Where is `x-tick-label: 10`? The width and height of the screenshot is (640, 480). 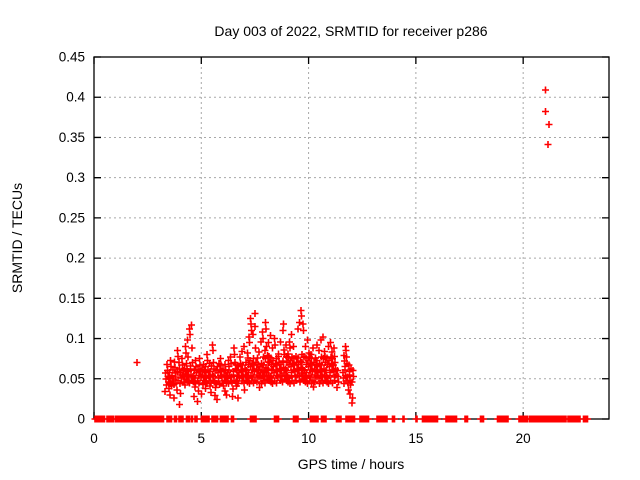 x-tick-label: 10 is located at coordinates (308, 438).